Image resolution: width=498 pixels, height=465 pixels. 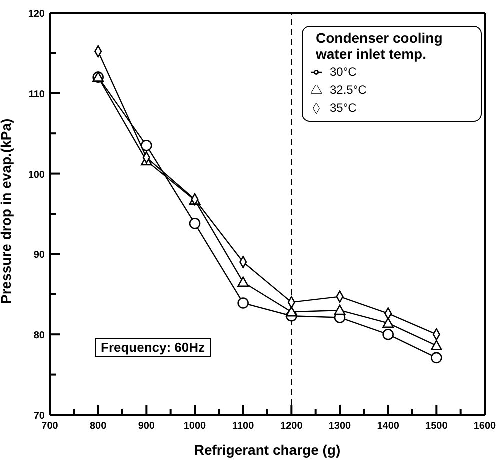 What do you see at coordinates (340, 426) in the screenshot?
I see `x-tick-label: 1300` at bounding box center [340, 426].